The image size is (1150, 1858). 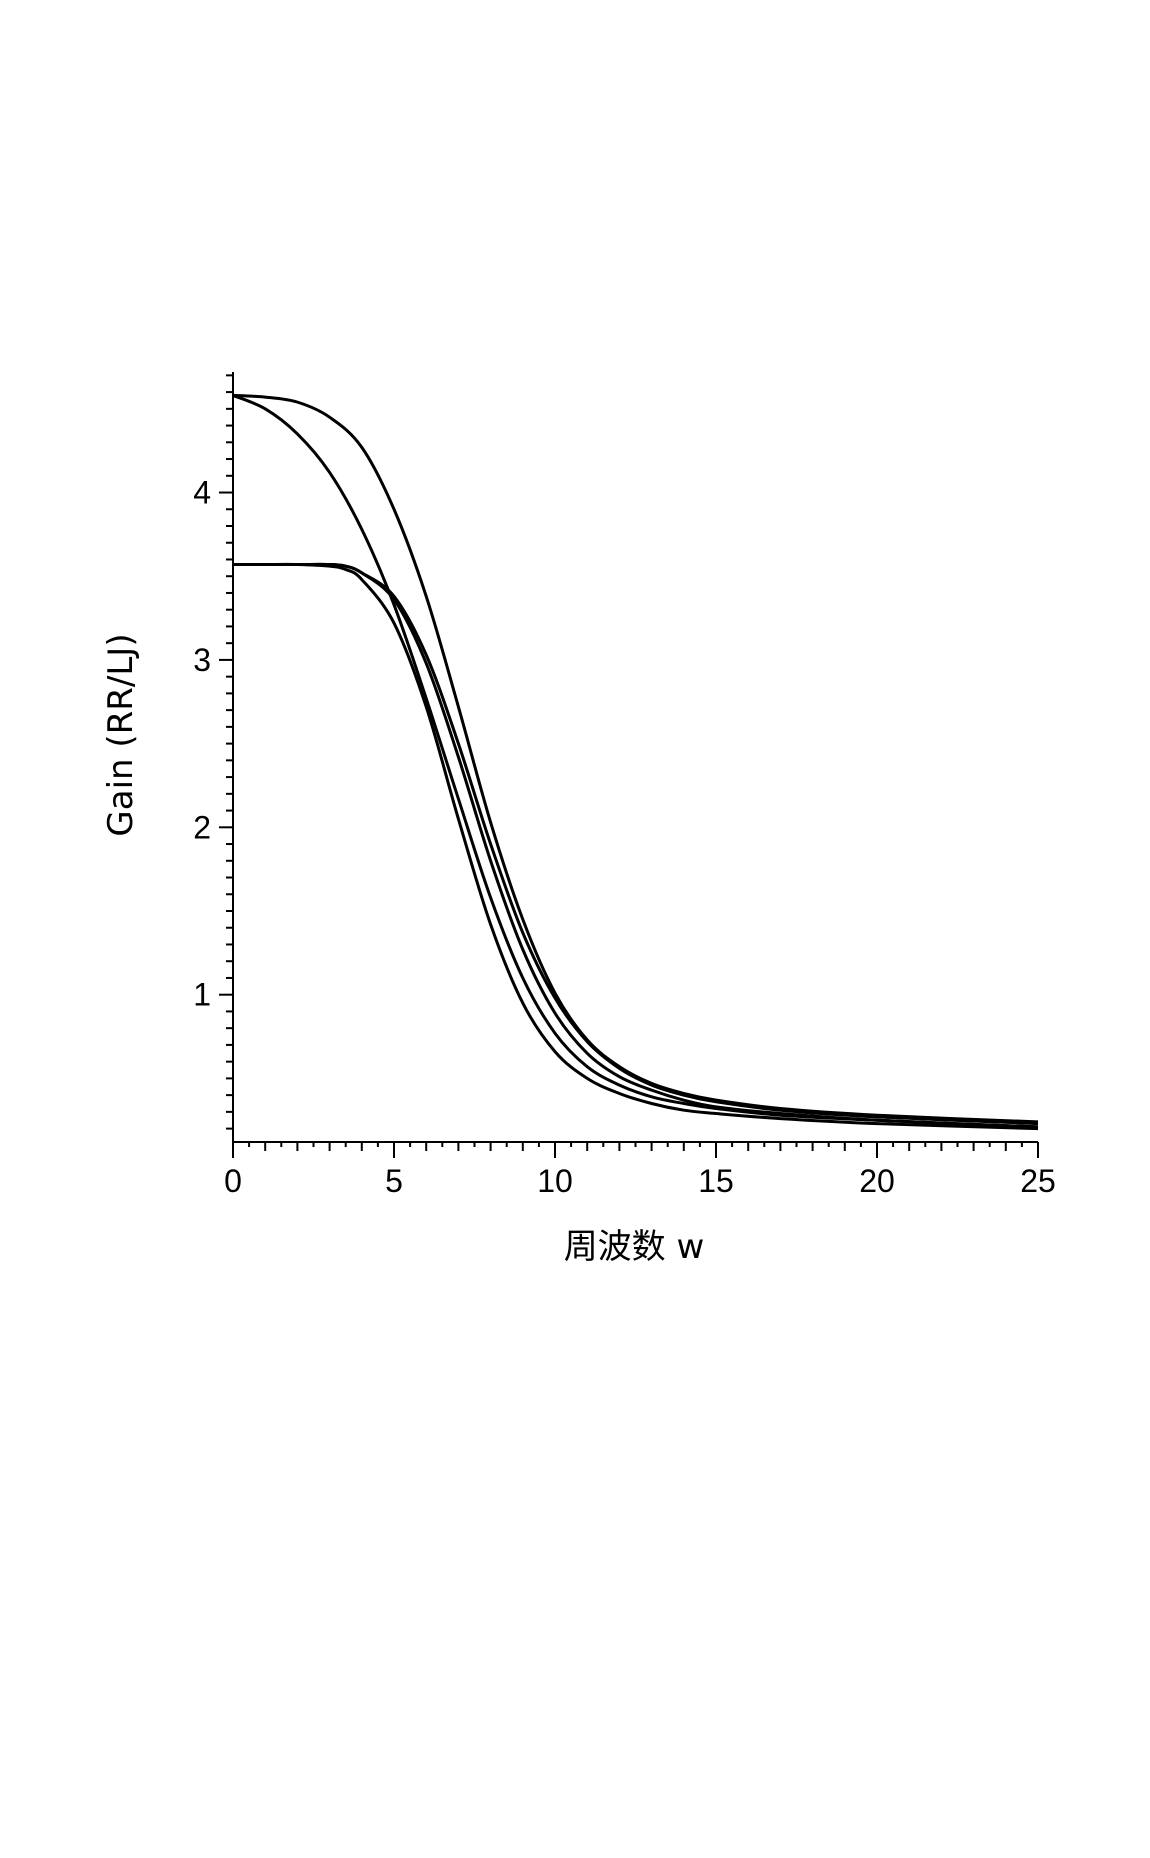 I want to click on x-tick-label: 15, so click(x=716, y=1181).